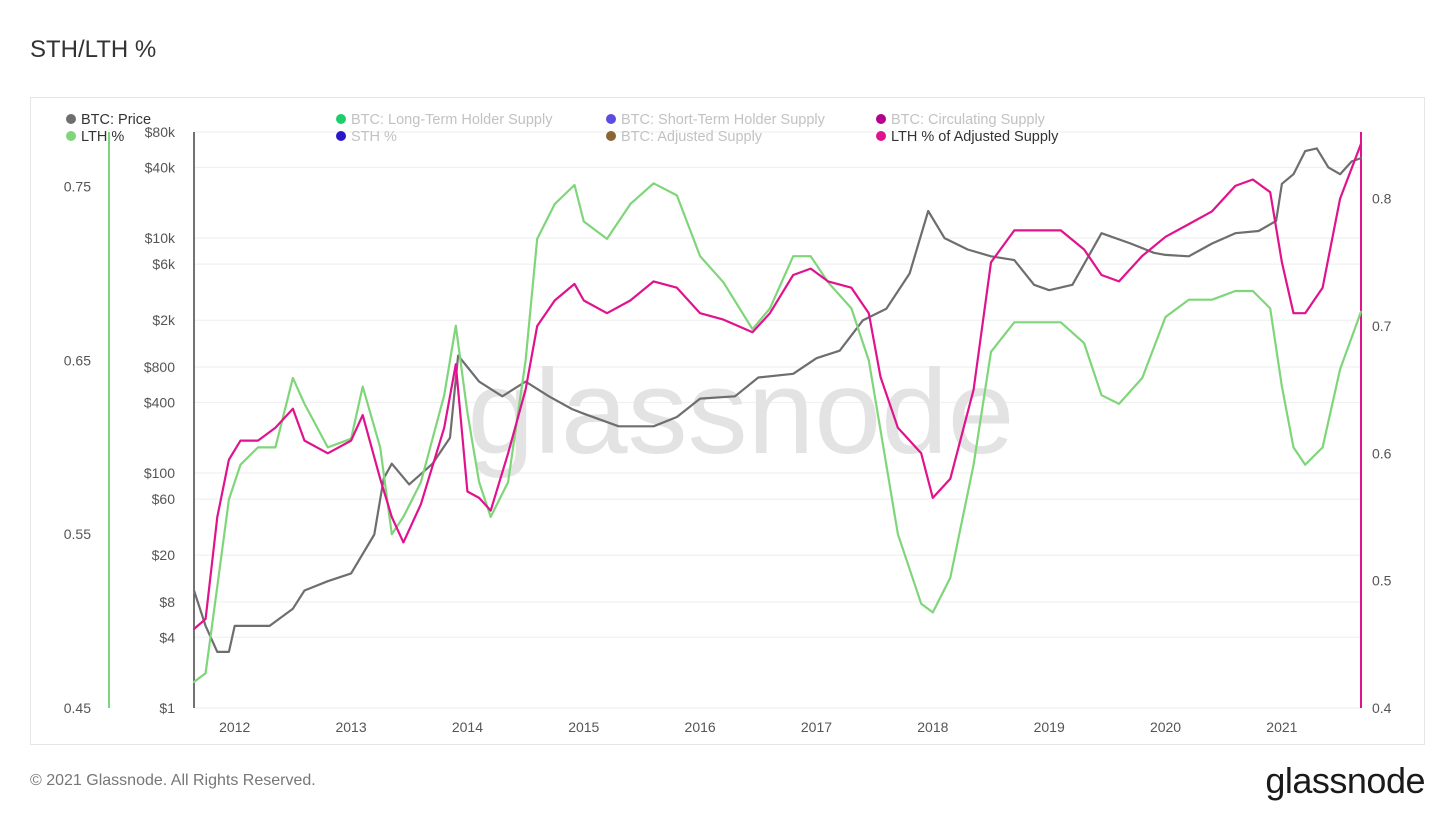 This screenshot has width=1456, height=819. What do you see at coordinates (350, 727) in the screenshot?
I see `x-tick-label: 2013` at bounding box center [350, 727].